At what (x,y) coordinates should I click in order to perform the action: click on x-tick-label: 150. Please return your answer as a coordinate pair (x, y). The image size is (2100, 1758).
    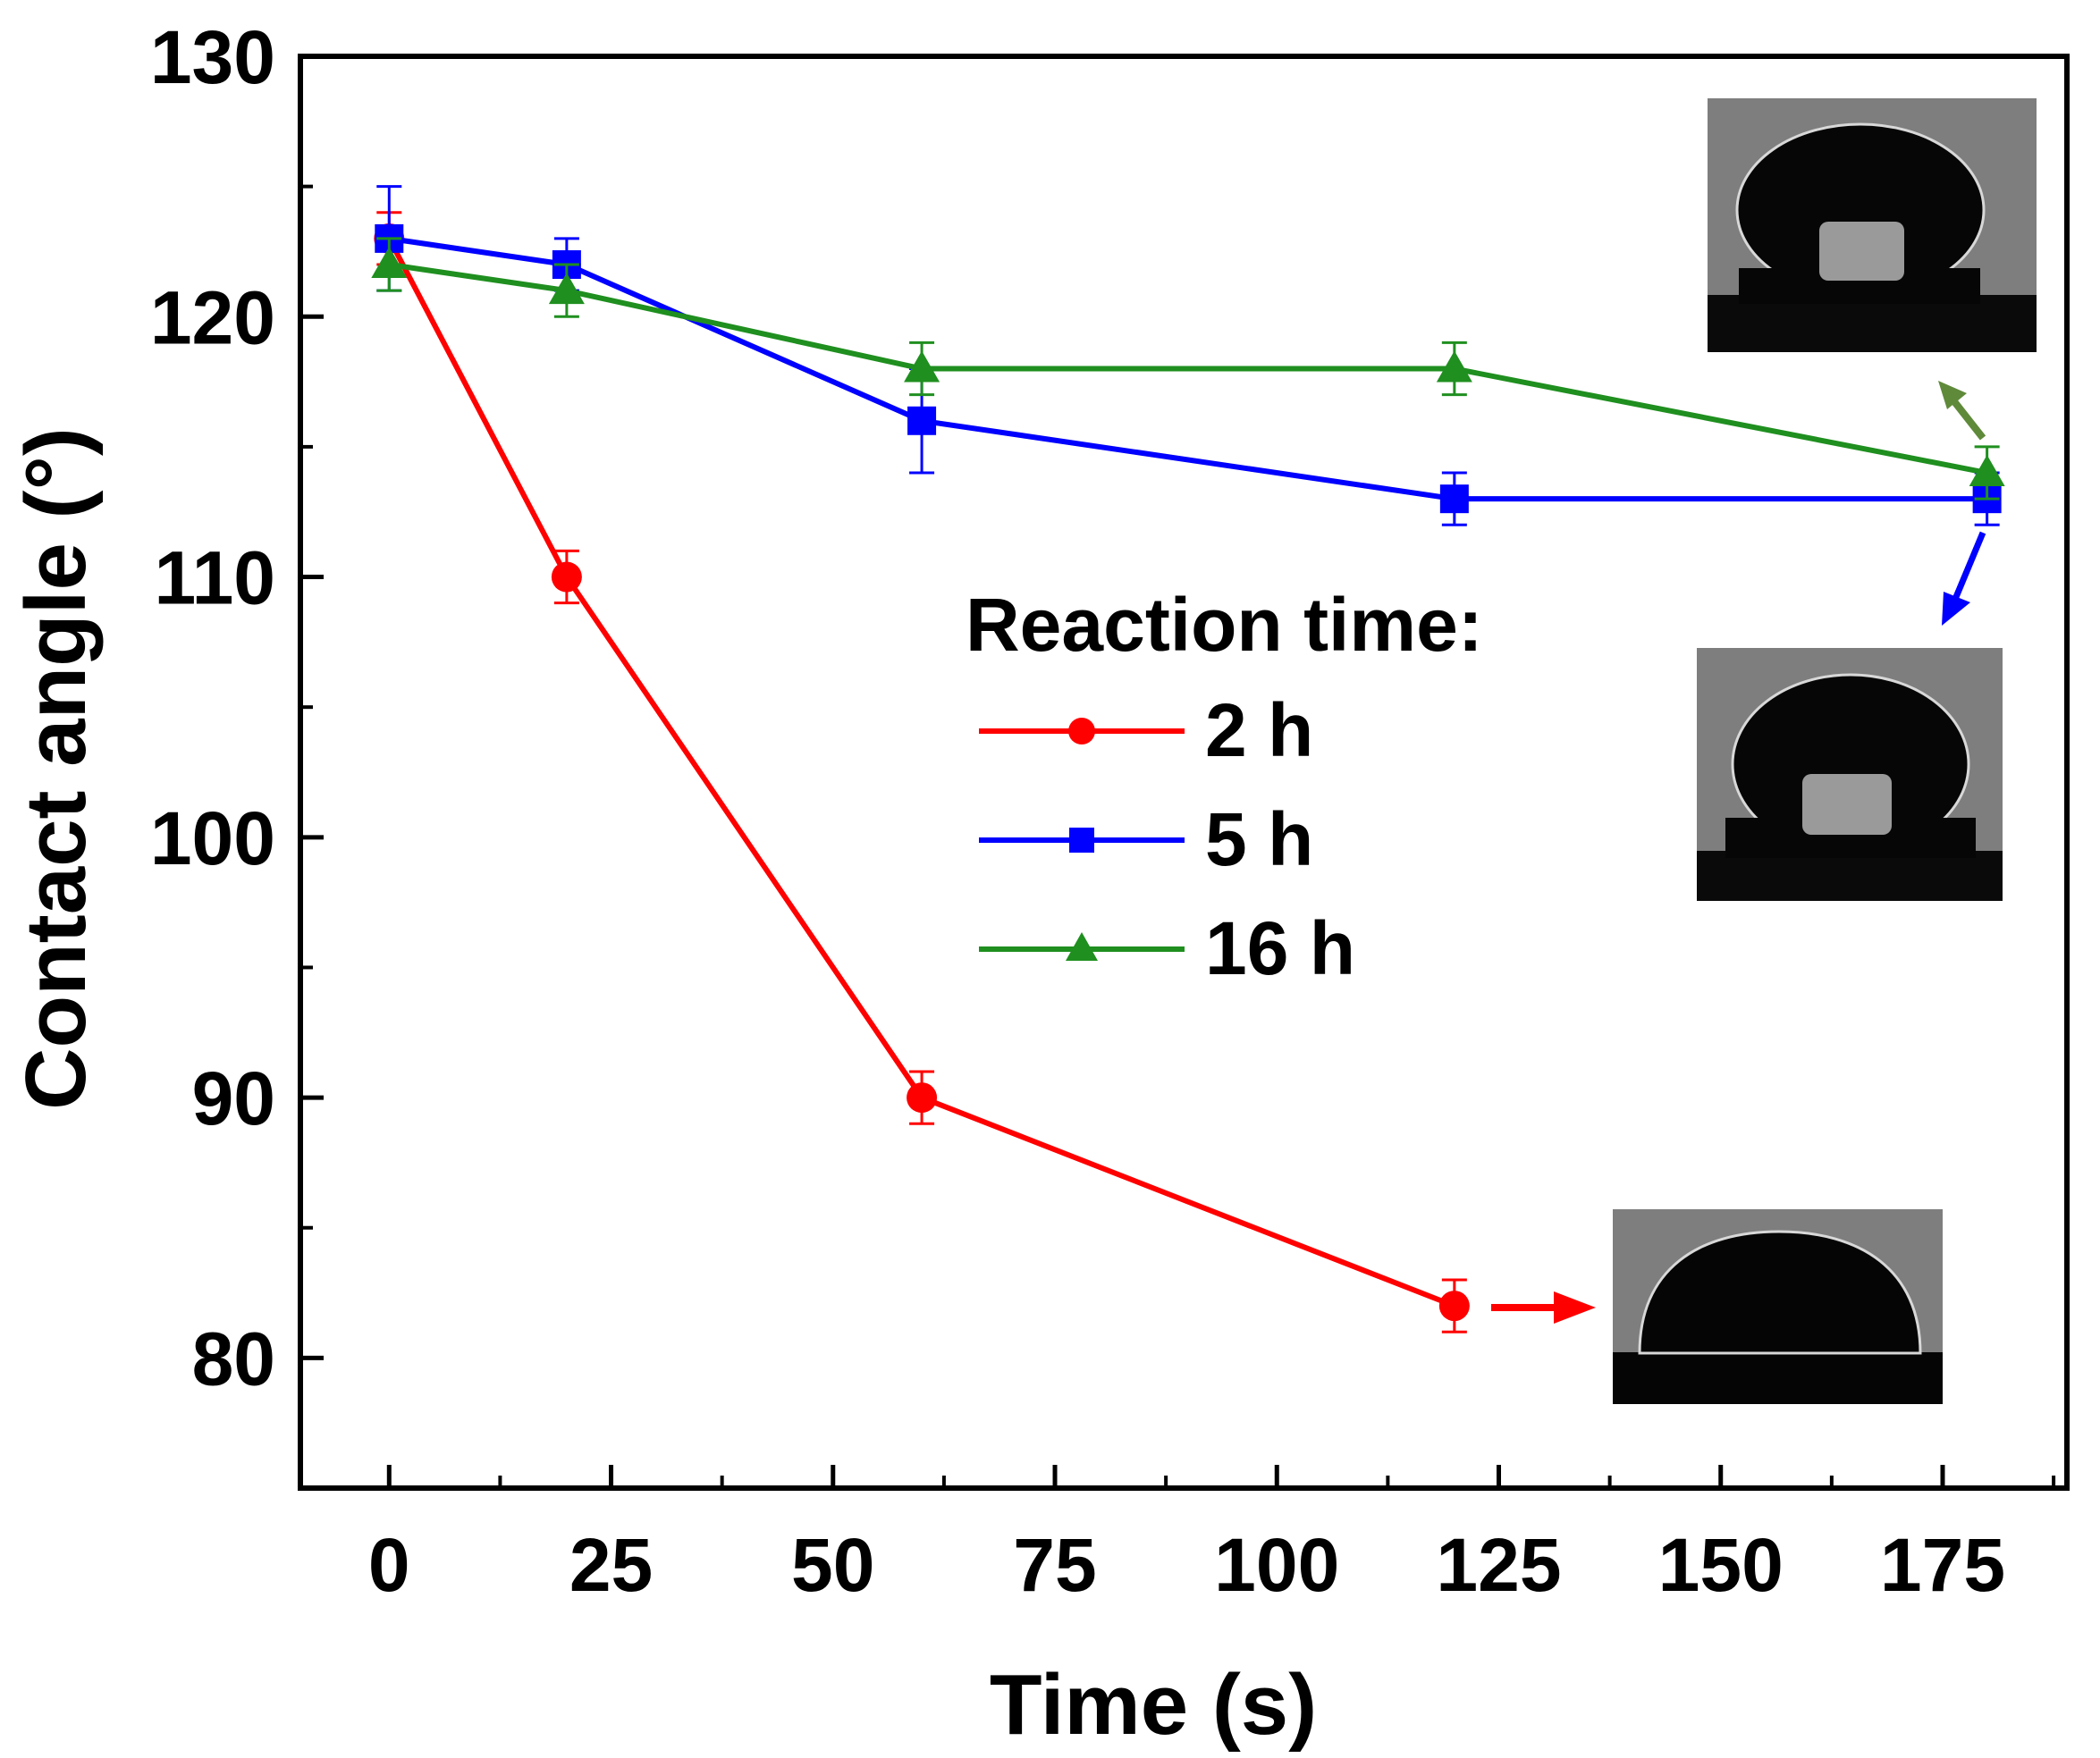
    Looking at the image, I should click on (1721, 1565).